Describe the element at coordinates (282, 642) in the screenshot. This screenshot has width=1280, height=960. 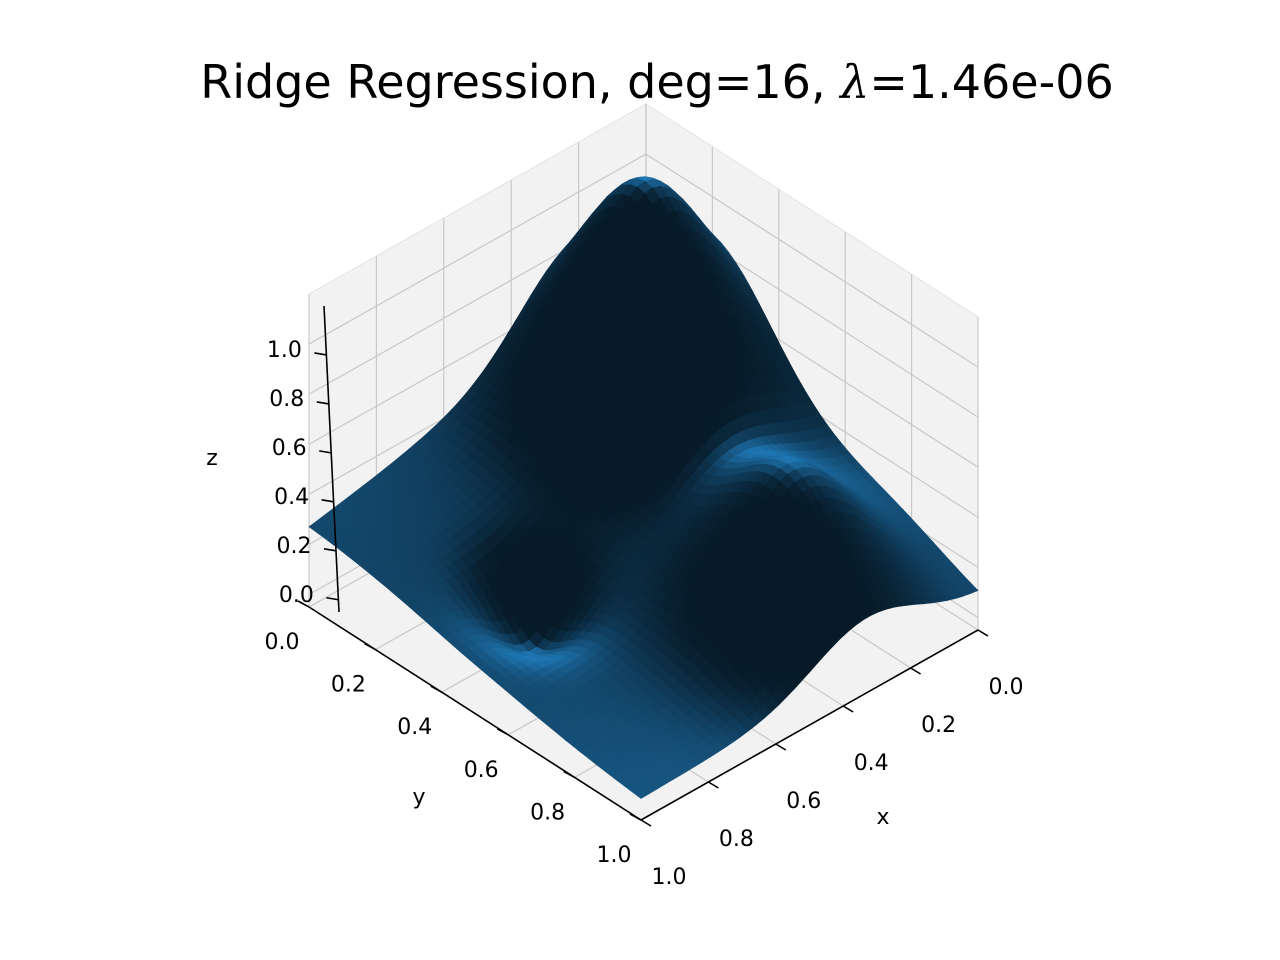
I see `y-tick-label: 0.0` at that location.